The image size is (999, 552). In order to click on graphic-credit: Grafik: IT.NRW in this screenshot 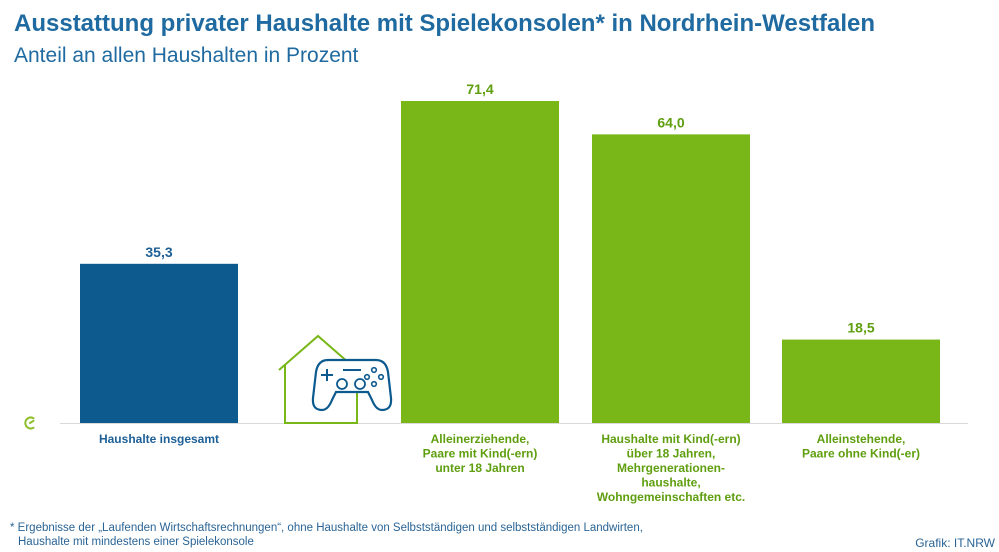, I will do `click(955, 543)`.